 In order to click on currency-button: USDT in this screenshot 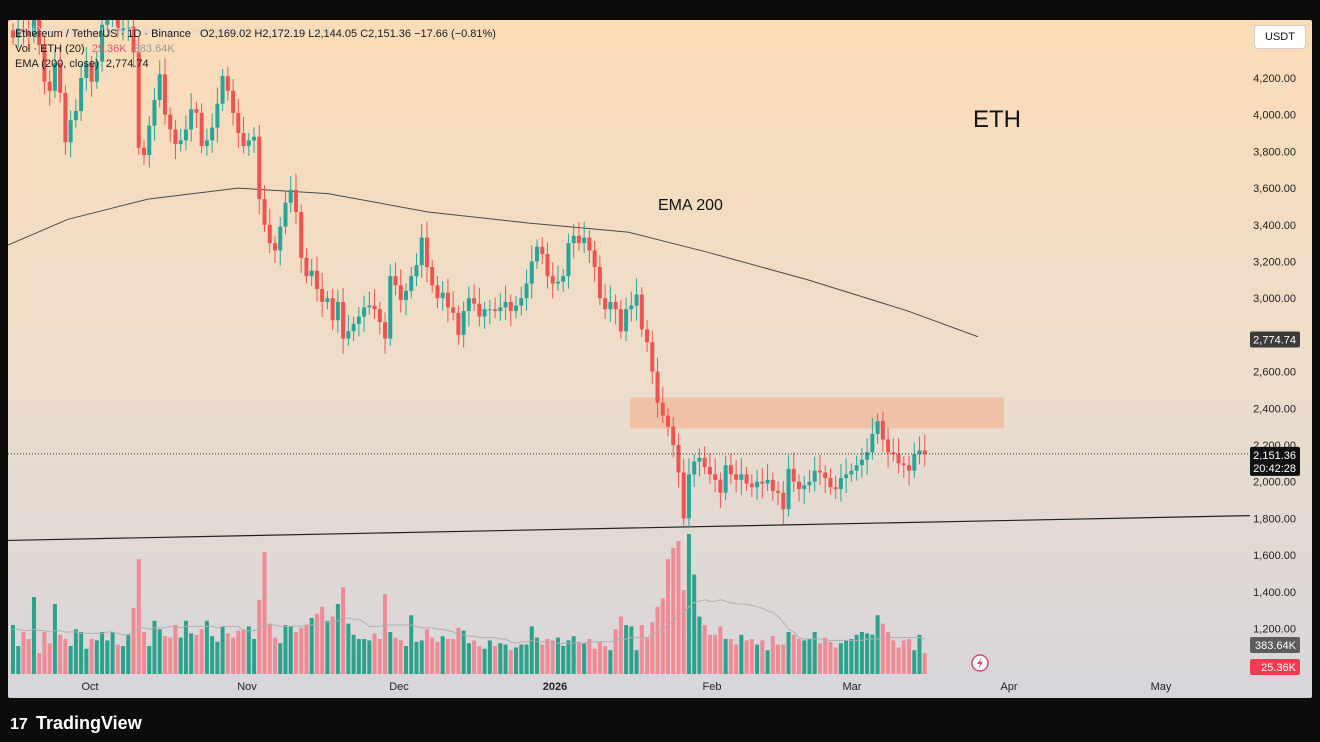, I will do `click(1280, 37)`.